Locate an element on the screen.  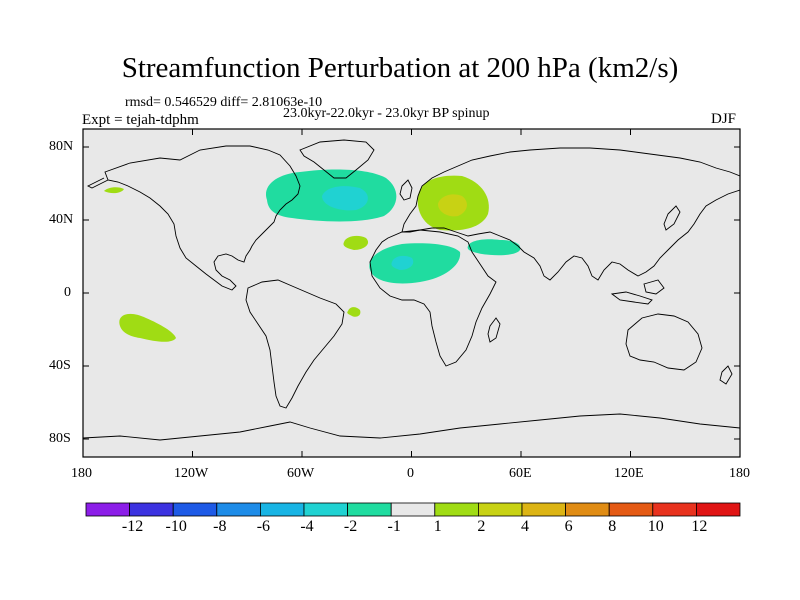
coast-north-america is located at coordinates (202, 218).